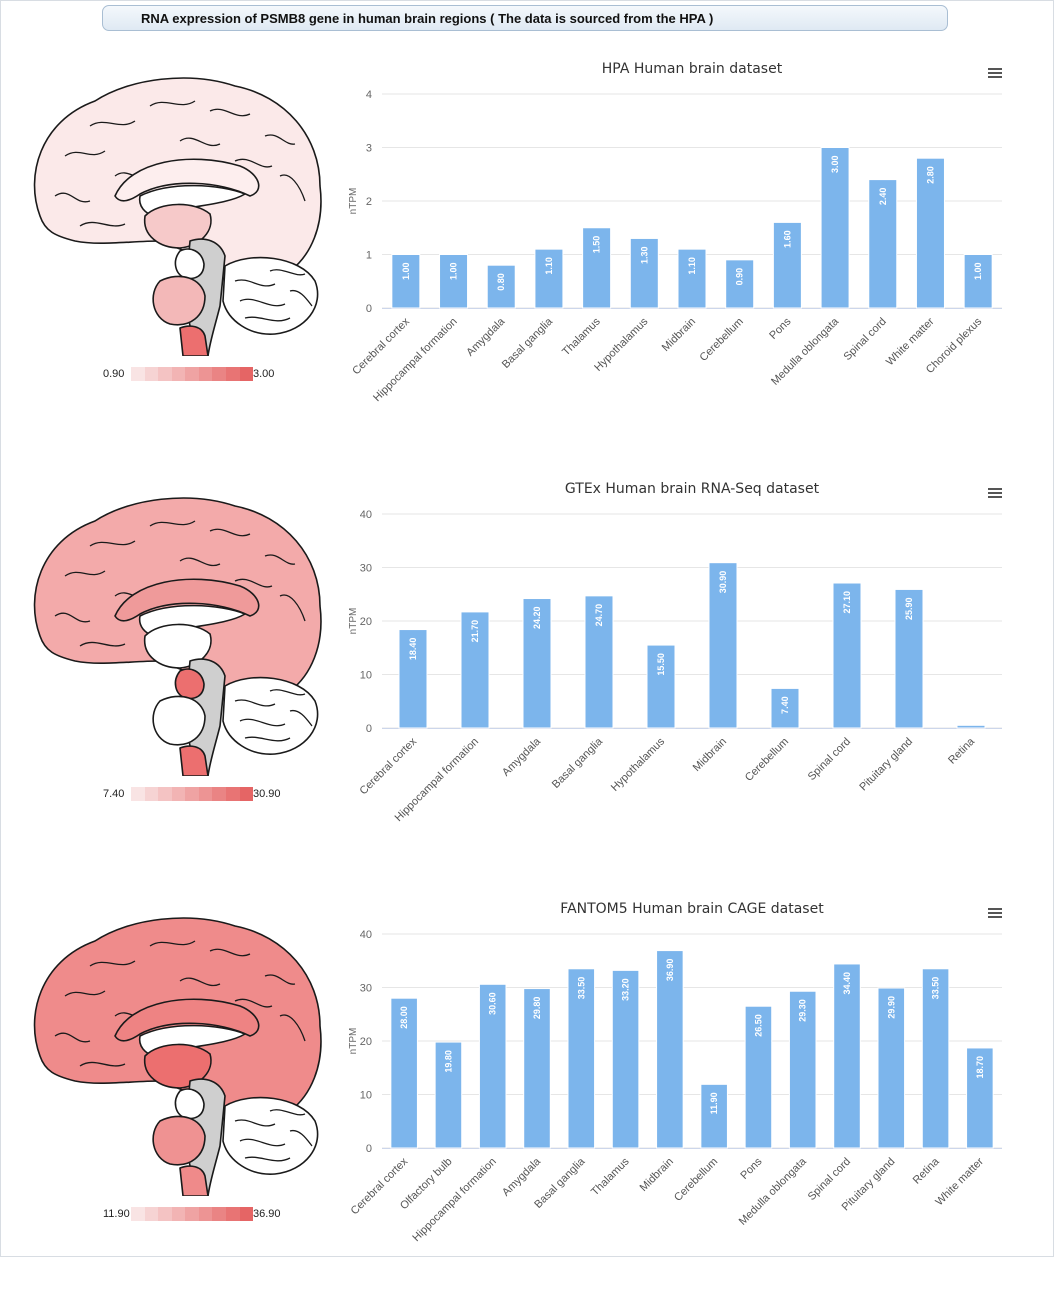  What do you see at coordinates (787, 239) in the screenshot?
I see `data-label: 1.60` at bounding box center [787, 239].